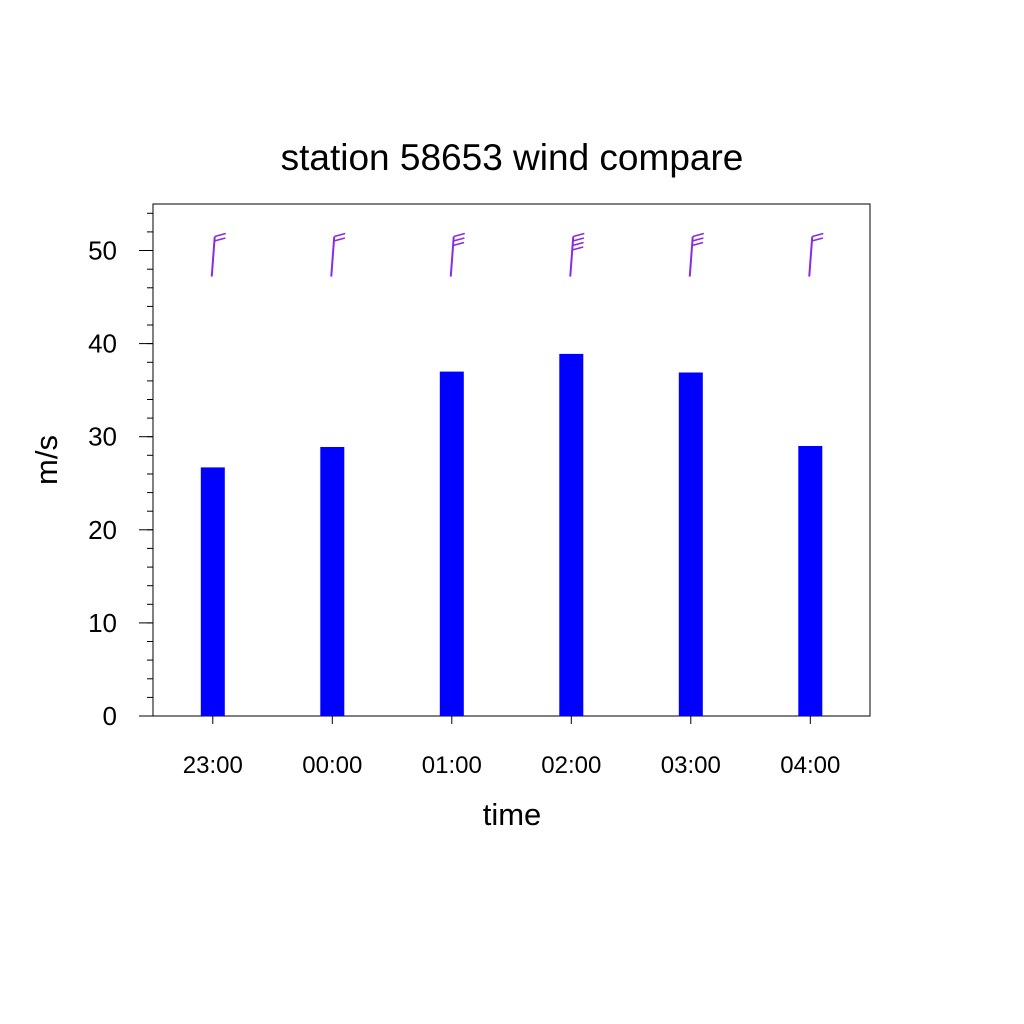 This screenshot has width=1024, height=1024. I want to click on x-axis-label: time, so click(512, 814).